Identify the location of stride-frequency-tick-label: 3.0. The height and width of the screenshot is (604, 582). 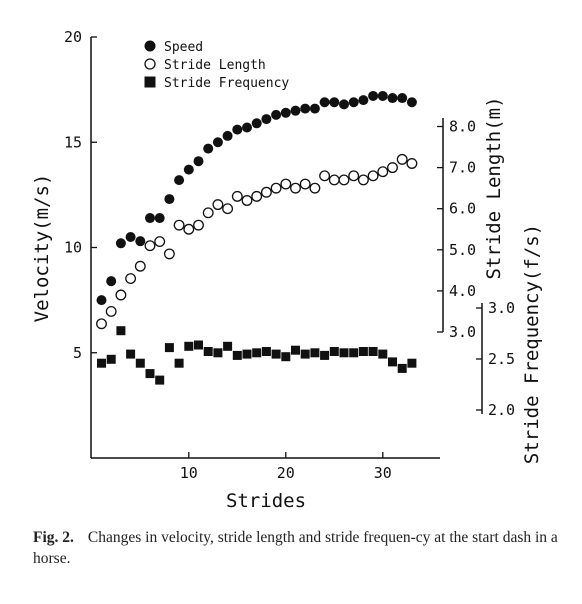
(501, 308).